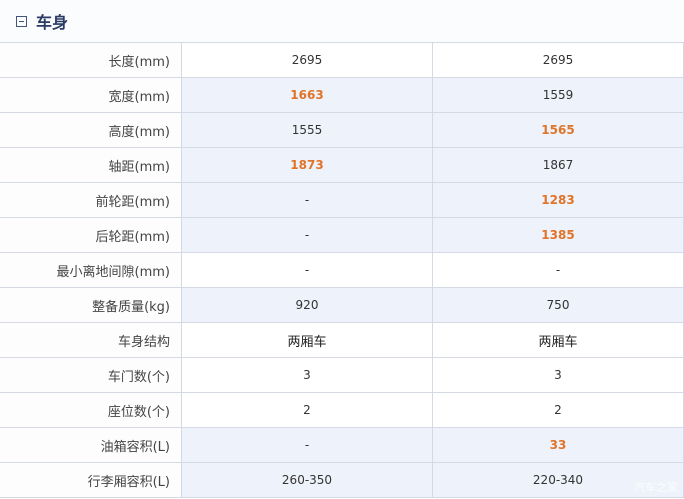  What do you see at coordinates (558, 95) in the screenshot?
I see `spec-value: 1559` at bounding box center [558, 95].